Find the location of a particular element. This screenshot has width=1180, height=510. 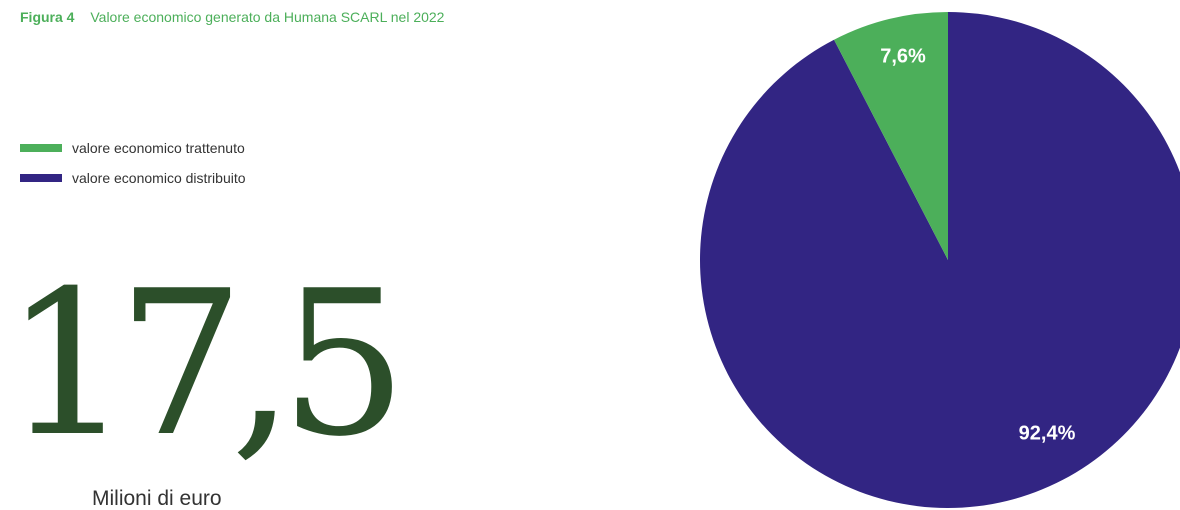

legend-item-distribuito: valore economico distribuito is located at coordinates (133, 178).